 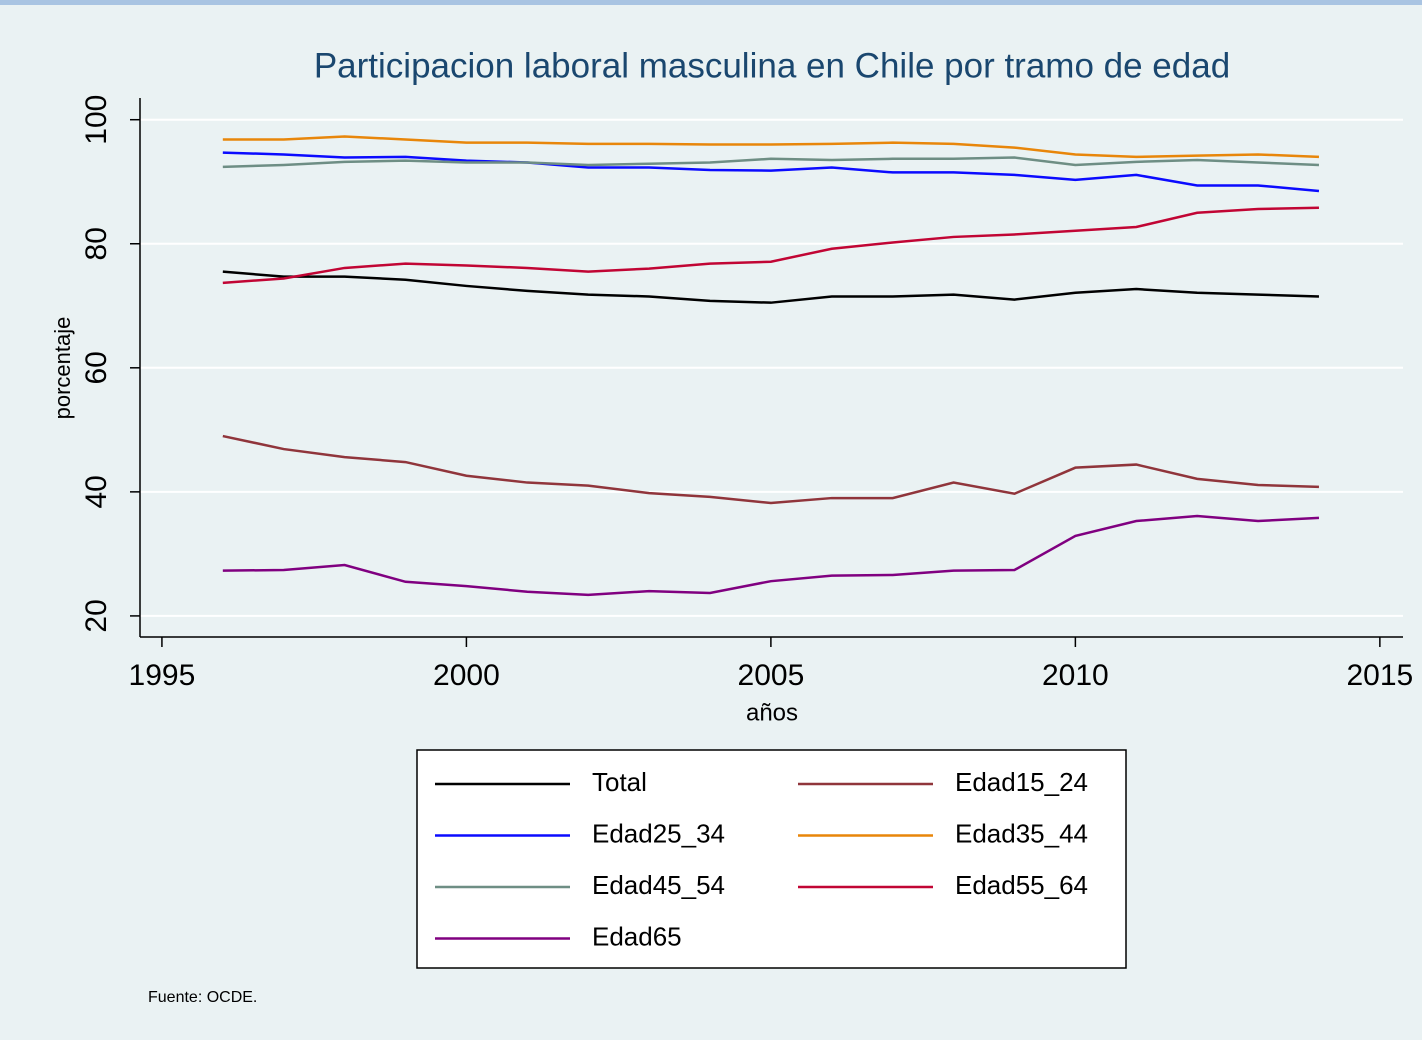 I want to click on y-tick-label: 60, so click(x=96, y=367).